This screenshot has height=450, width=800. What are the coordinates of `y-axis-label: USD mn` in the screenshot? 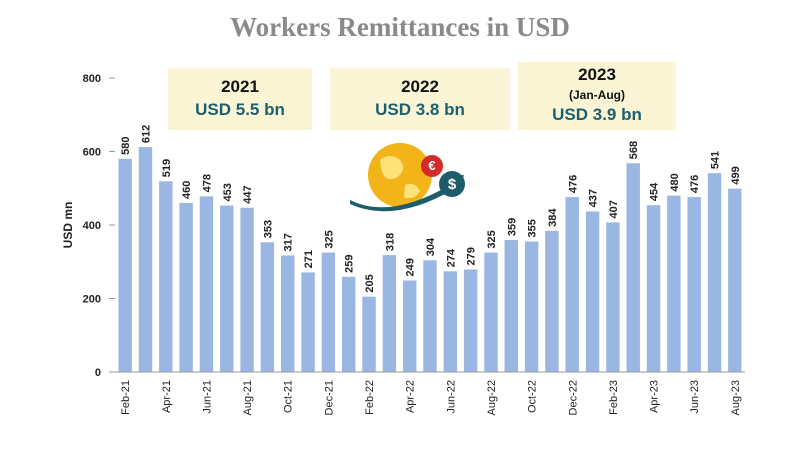 It's located at (68, 225).